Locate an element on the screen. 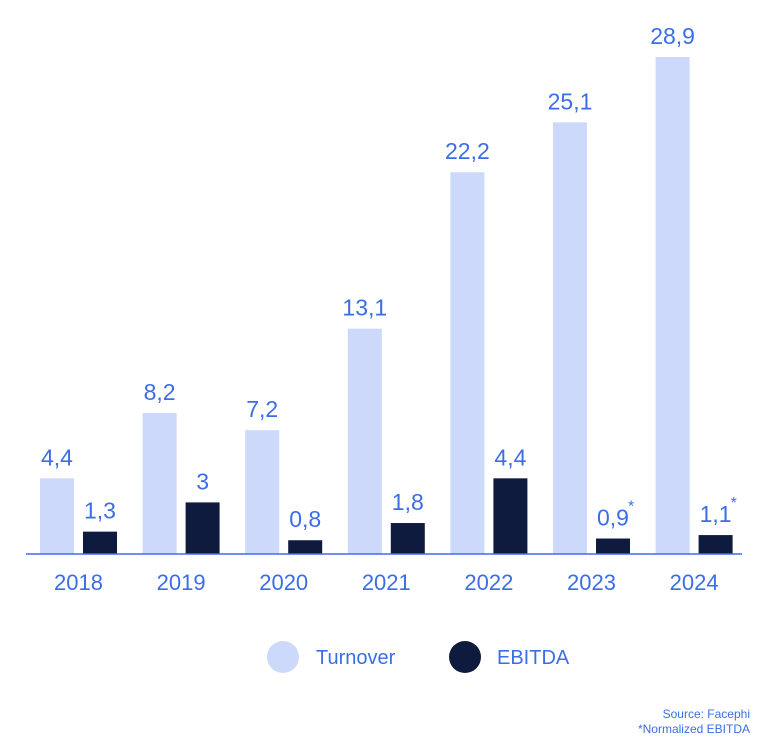  turnover-value-label-2021: 13,1 is located at coordinates (364, 308).